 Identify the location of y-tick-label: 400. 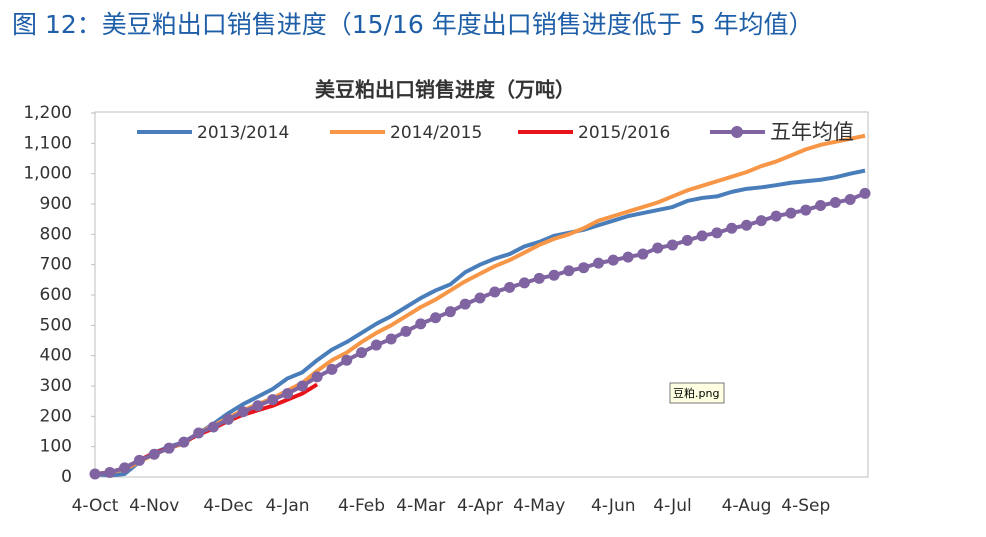
(56, 356).